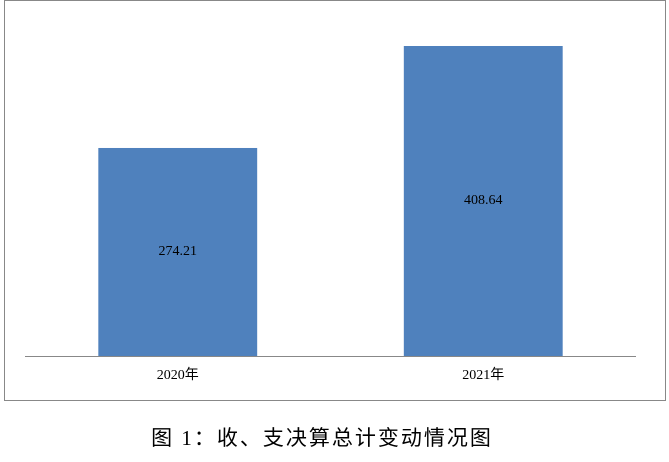 This screenshot has width=669, height=462. What do you see at coordinates (483, 375) in the screenshot?
I see `x-tick-label: 2021年` at bounding box center [483, 375].